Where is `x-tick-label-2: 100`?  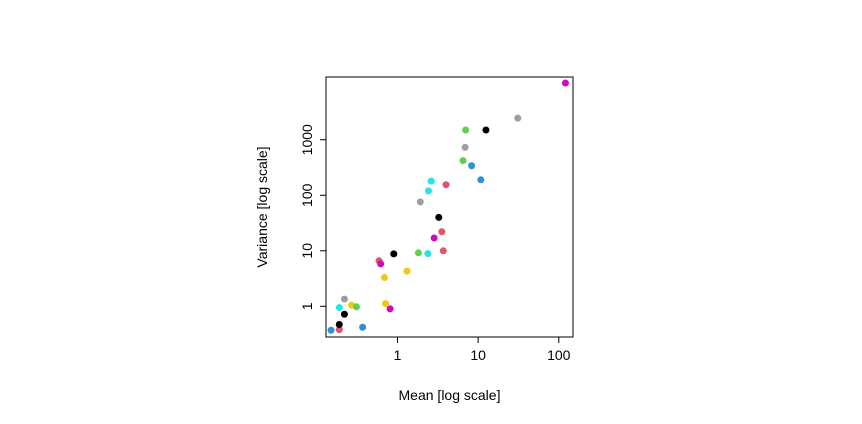
x-tick-label-2: 100 is located at coordinates (559, 355).